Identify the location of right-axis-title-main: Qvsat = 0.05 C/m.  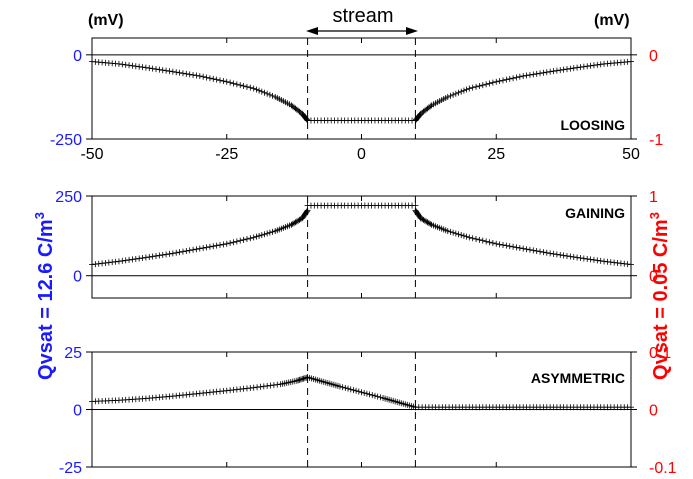
(661, 299).